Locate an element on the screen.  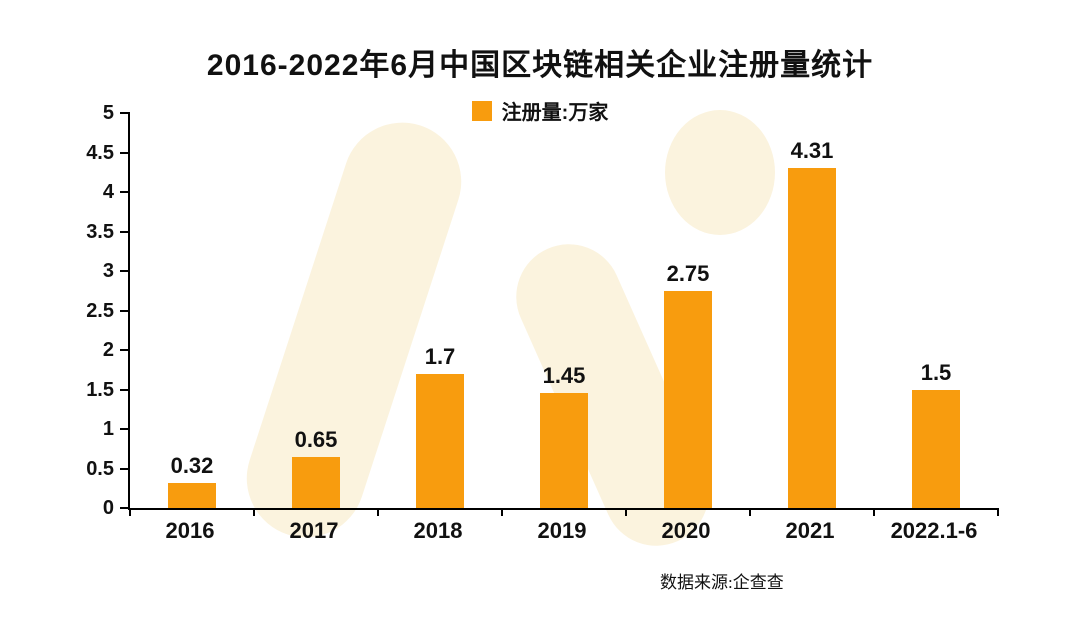
bar-column: 4.31 is located at coordinates (812, 310).